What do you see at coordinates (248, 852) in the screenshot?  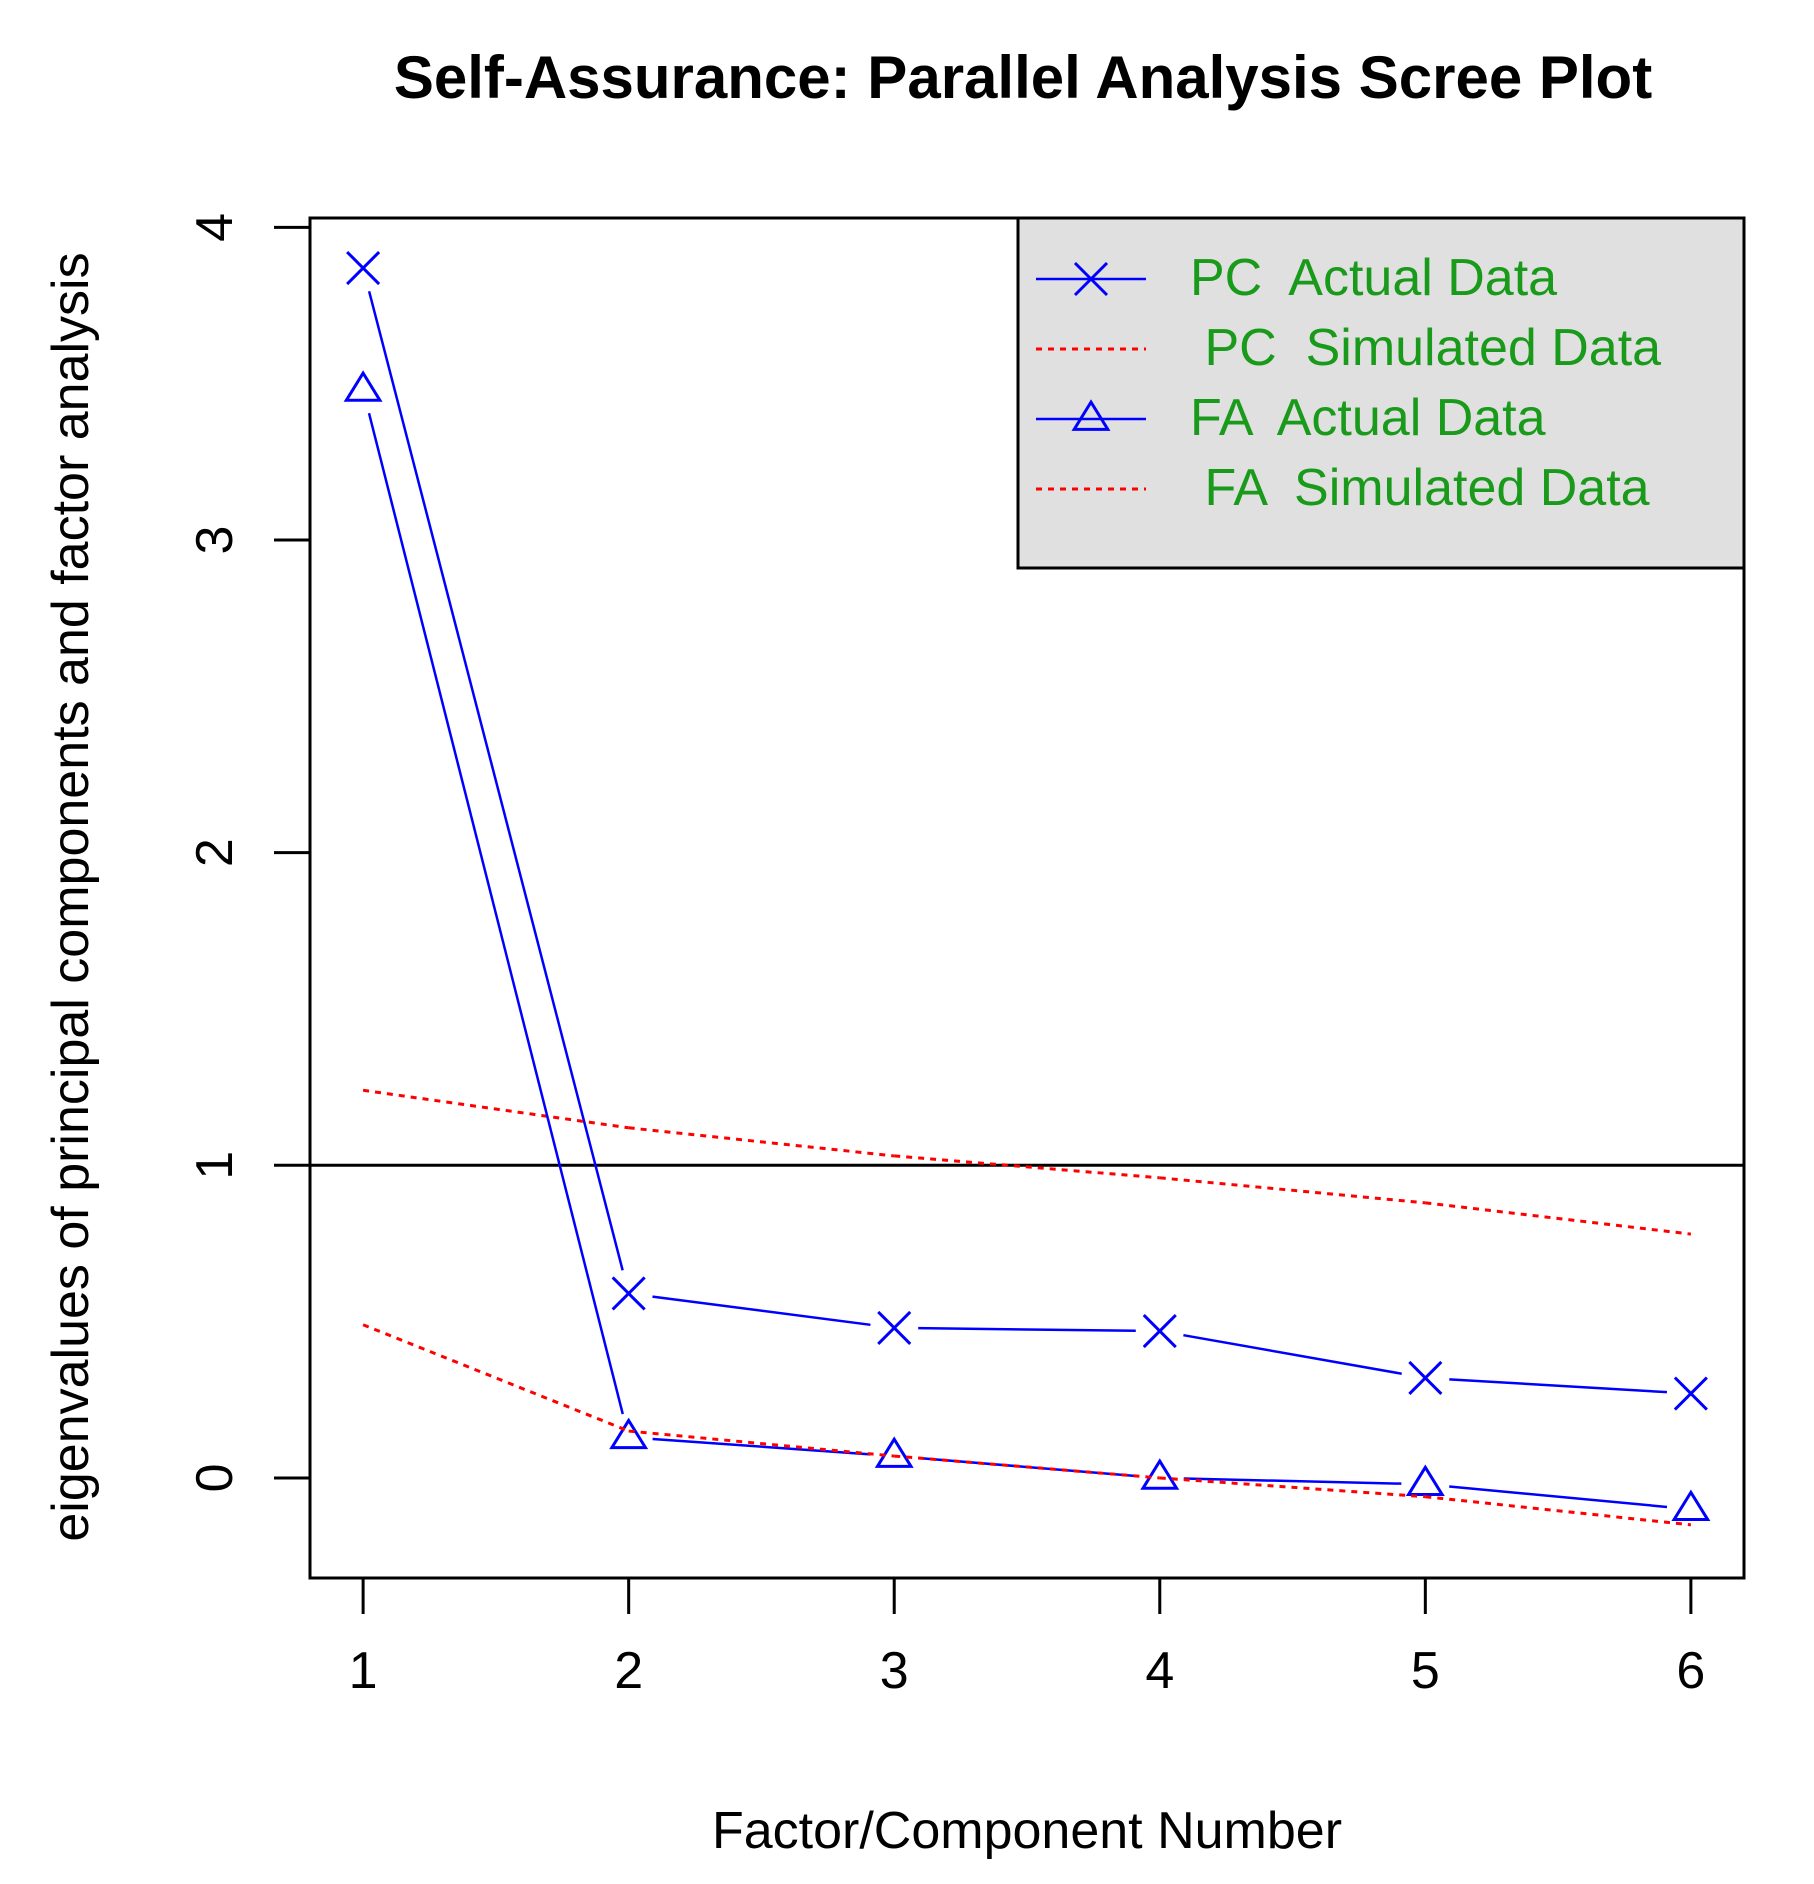 I see `y-axis: 0 1 2 3 4` at bounding box center [248, 852].